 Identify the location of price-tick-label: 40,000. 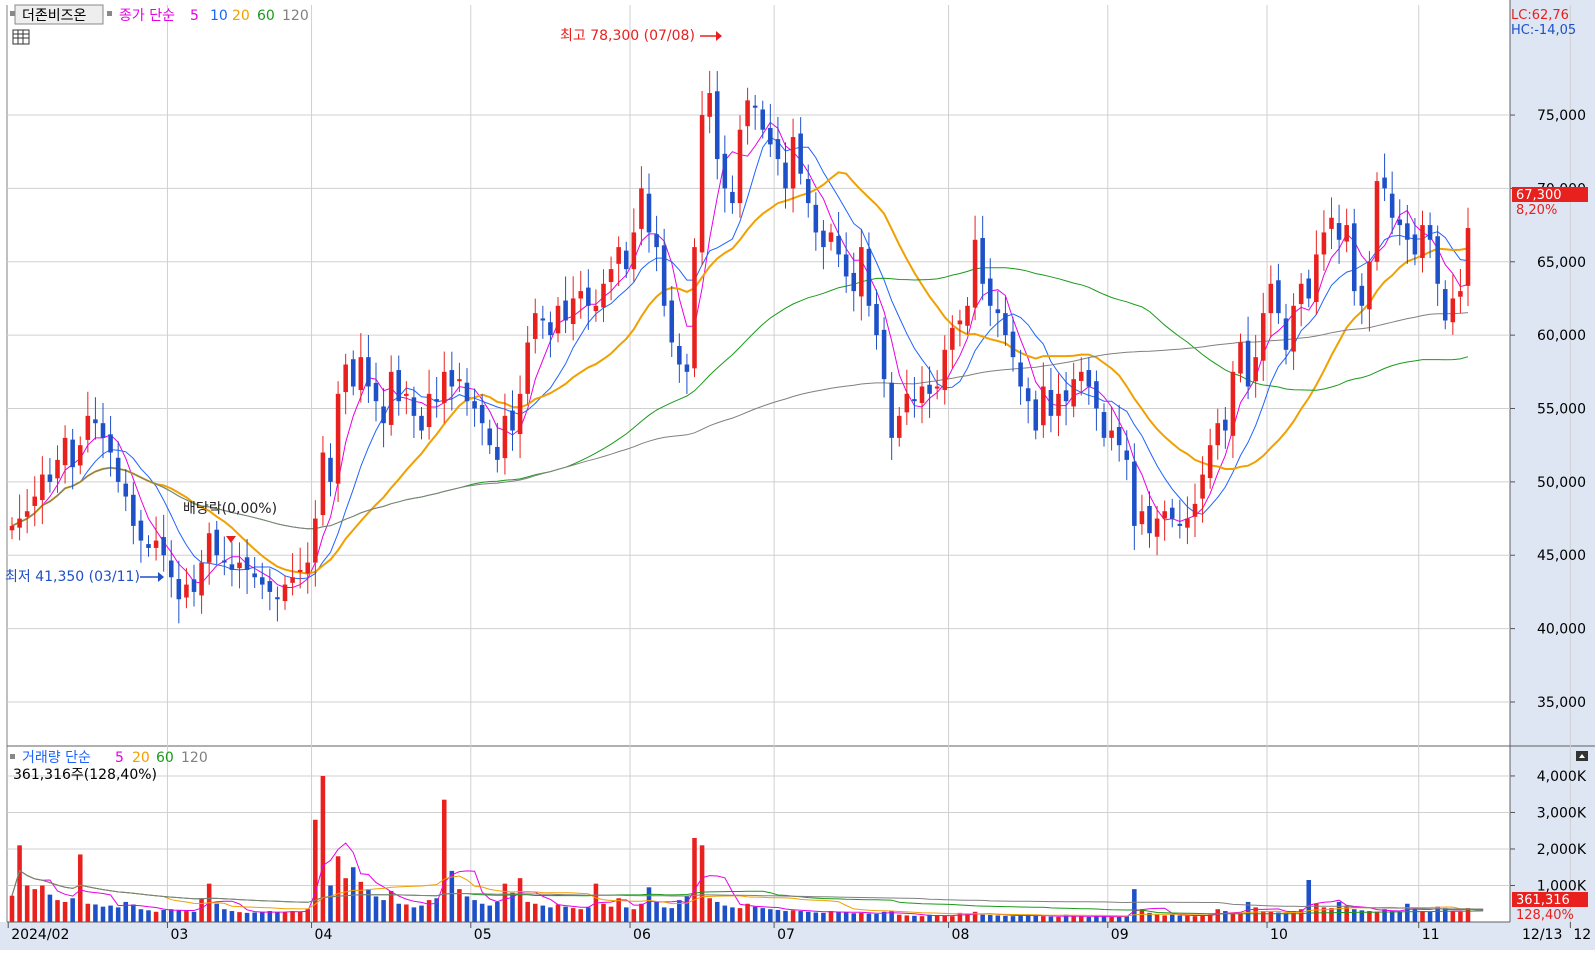
(1561, 630).